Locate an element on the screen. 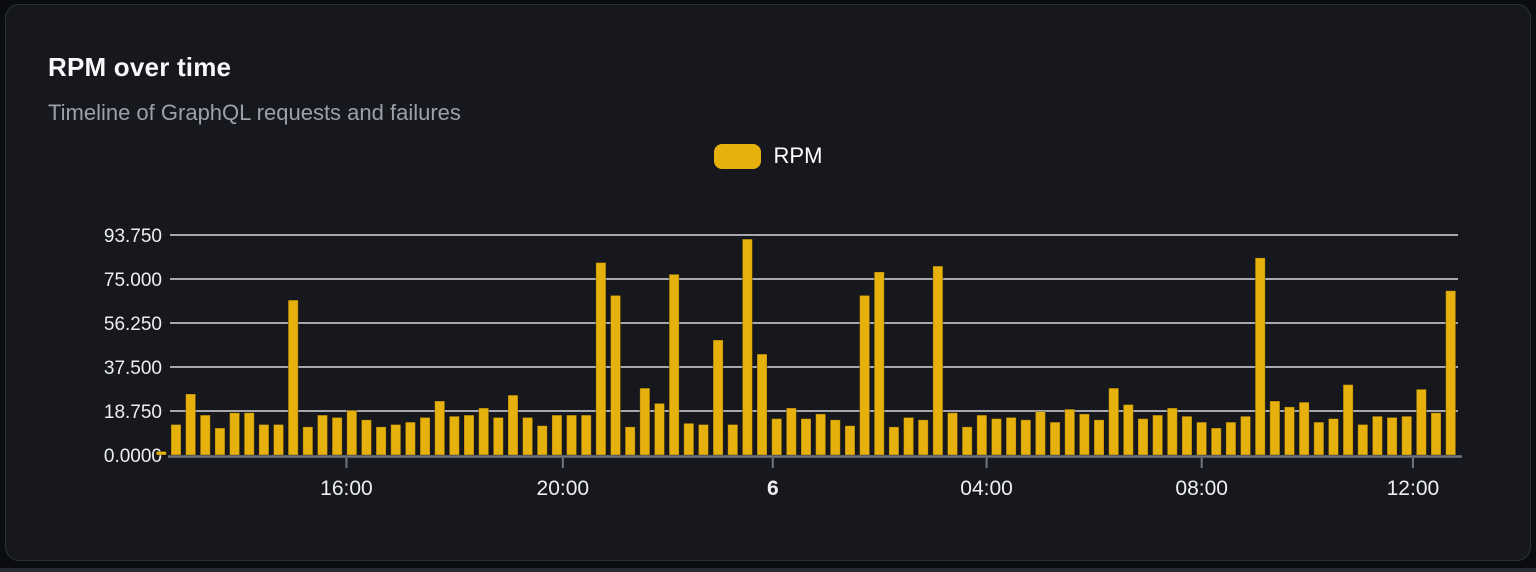 Image resolution: width=1536 pixels, height=572 pixels. x-axis-label: 08:00 is located at coordinates (1201, 488).